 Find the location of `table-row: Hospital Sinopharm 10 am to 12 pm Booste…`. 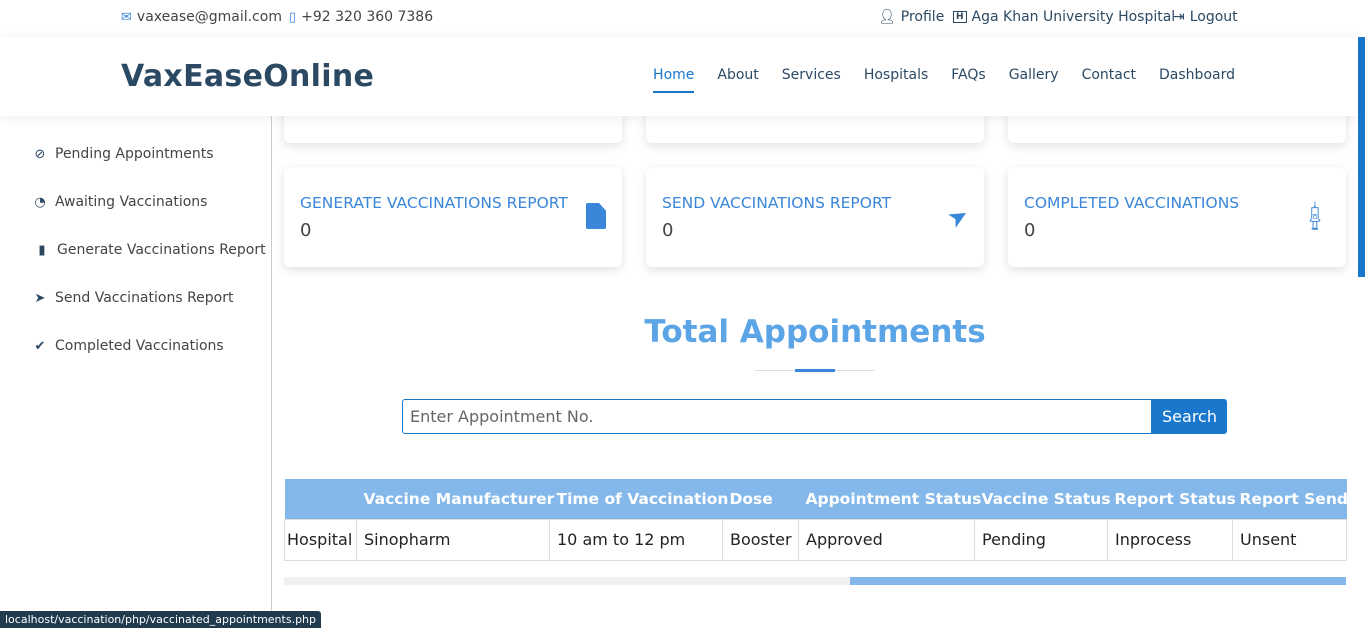

table-row: Hospital Sinopharm 10 am to 12 pm Booste… is located at coordinates (815, 539).